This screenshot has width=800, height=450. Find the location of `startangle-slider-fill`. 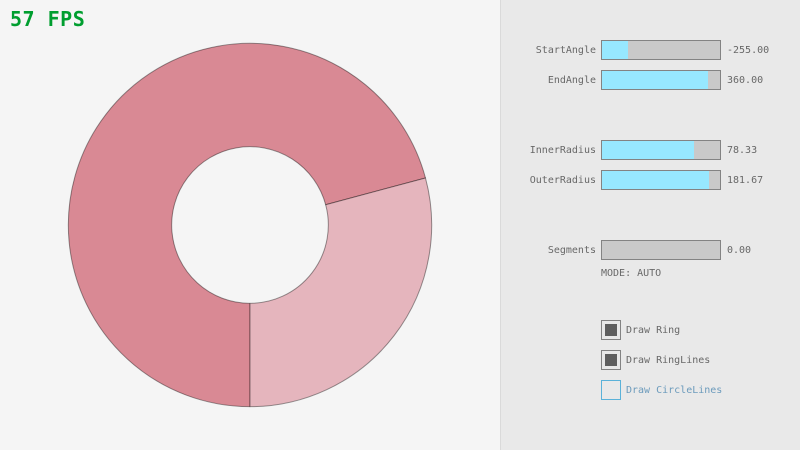

startangle-slider-fill is located at coordinates (615, 50).